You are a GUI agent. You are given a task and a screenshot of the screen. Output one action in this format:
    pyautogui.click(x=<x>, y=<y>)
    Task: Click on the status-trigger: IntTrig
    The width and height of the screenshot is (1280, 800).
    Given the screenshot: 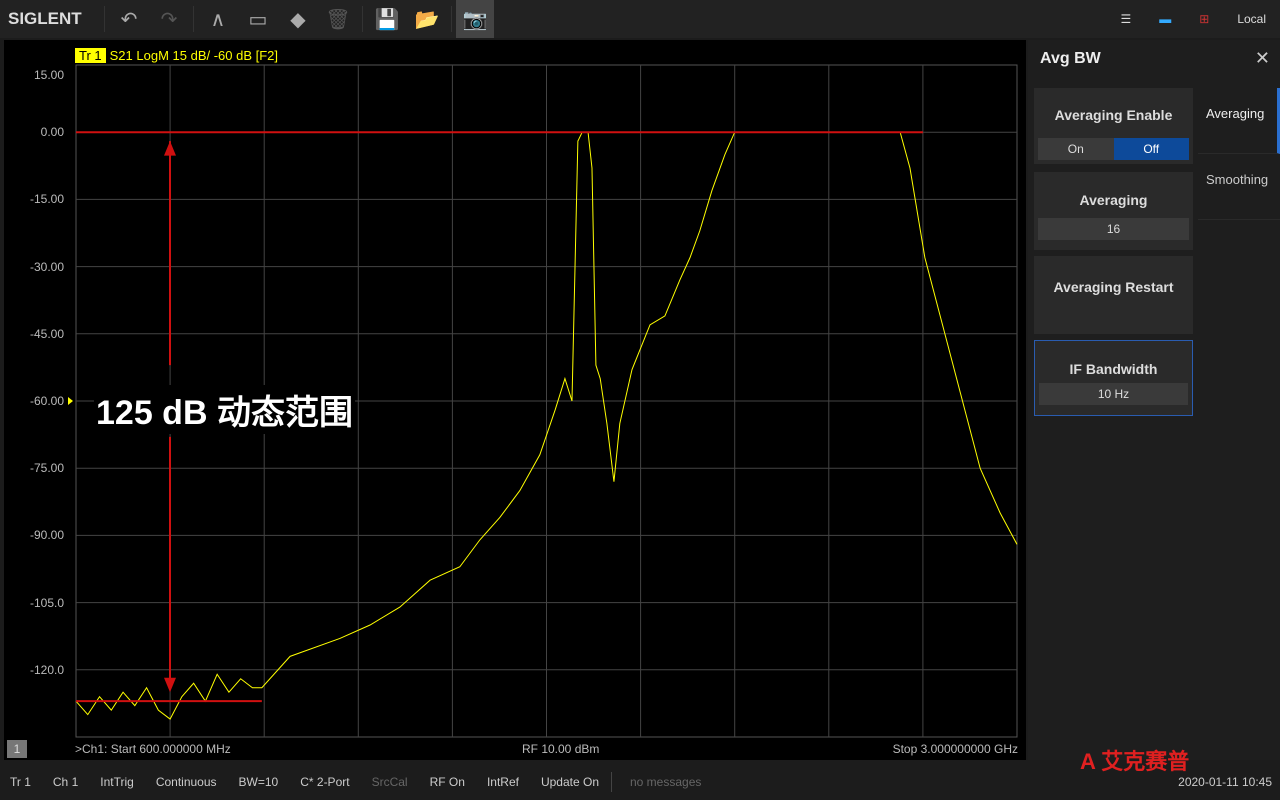 What is the action you would take?
    pyautogui.click(x=117, y=782)
    